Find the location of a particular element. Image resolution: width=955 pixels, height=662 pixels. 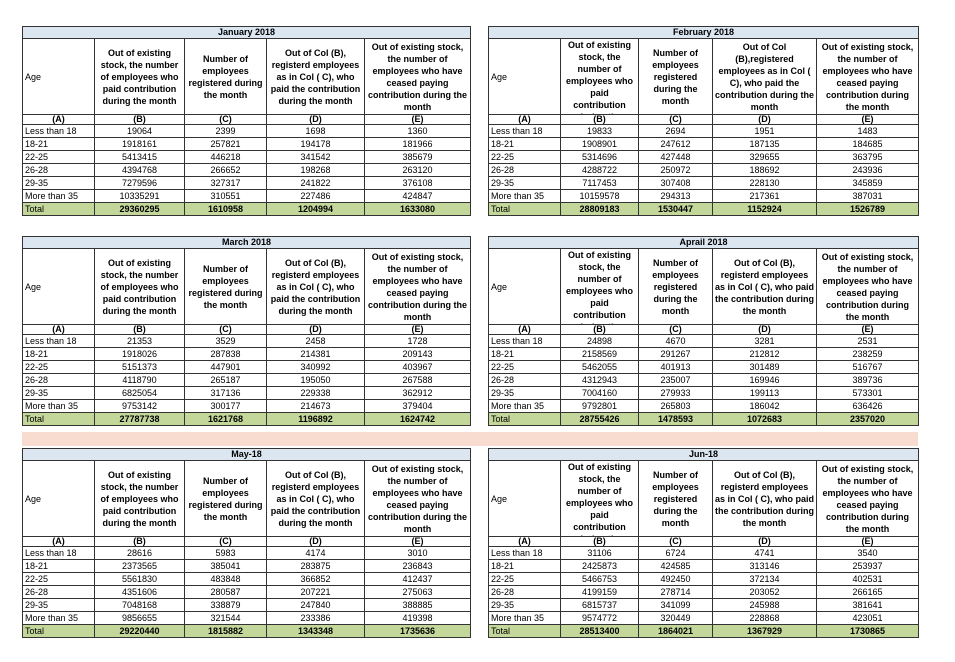

data-row: Less than 18 19833 2694 1951 1483 is located at coordinates (704, 131).